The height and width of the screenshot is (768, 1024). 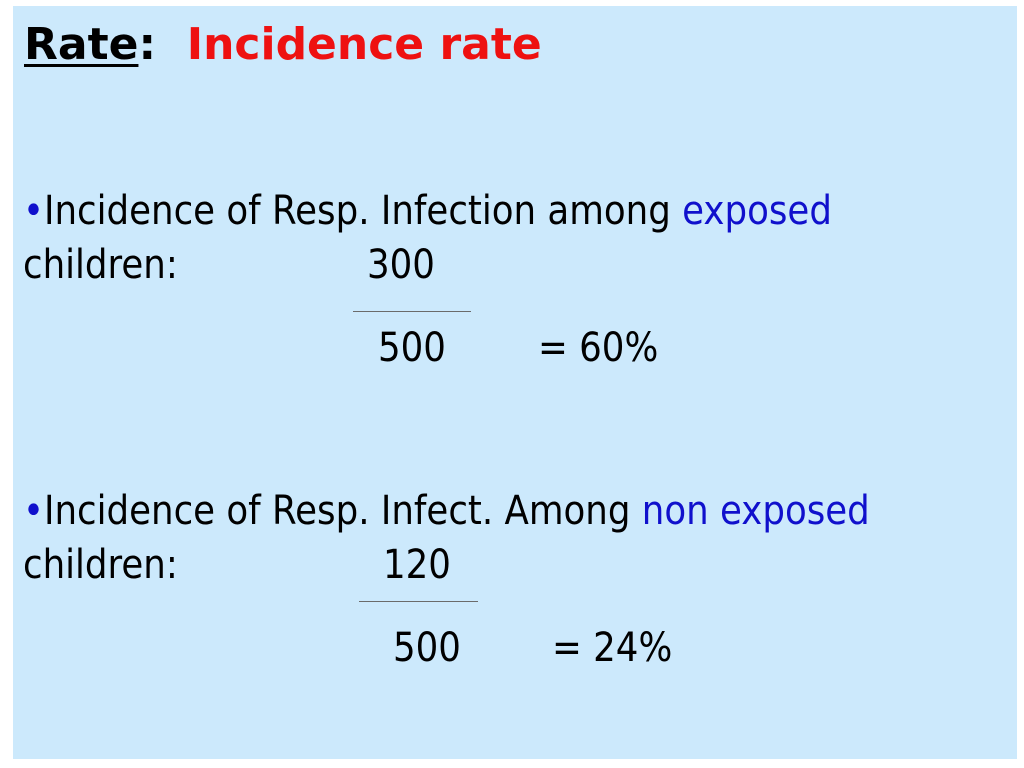 I want to click on item1-subject: children:, so click(x=100, y=265).